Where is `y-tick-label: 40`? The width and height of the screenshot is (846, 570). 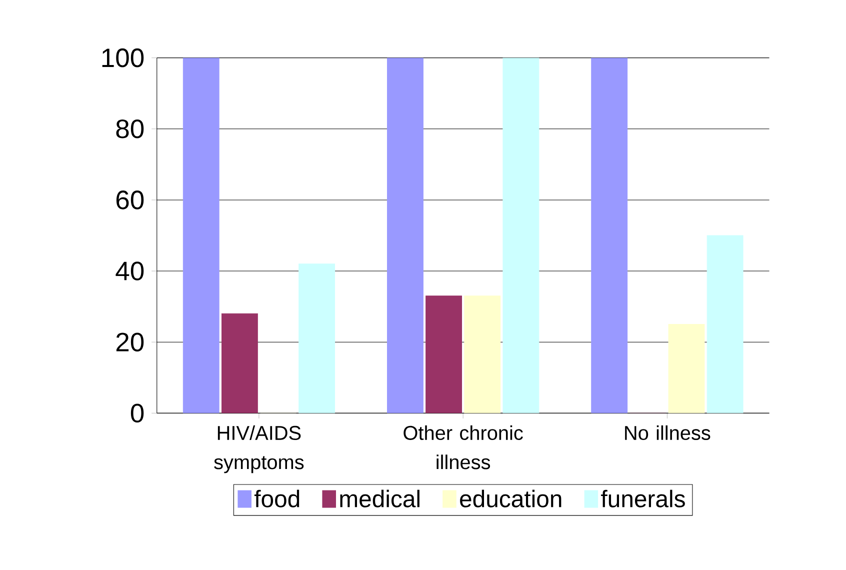 y-tick-label: 40 is located at coordinates (130, 271).